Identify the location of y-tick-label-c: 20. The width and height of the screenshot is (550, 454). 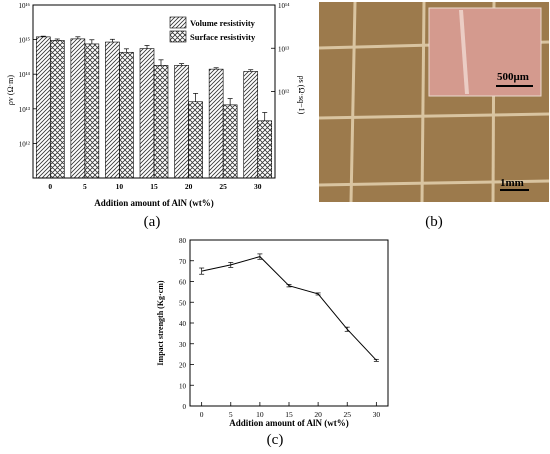
(183, 366).